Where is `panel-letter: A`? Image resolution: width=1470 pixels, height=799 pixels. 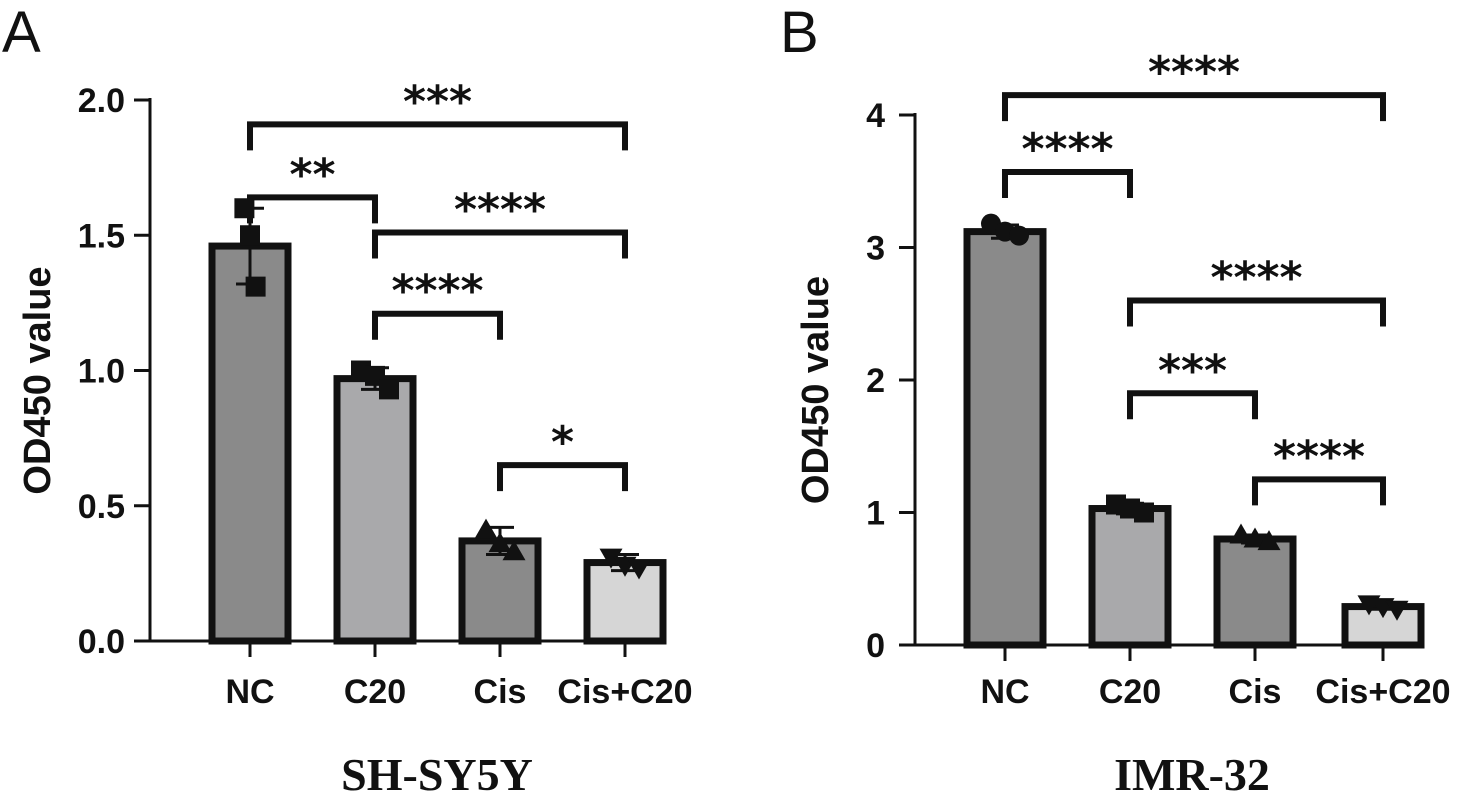
panel-letter: A is located at coordinates (21, 32).